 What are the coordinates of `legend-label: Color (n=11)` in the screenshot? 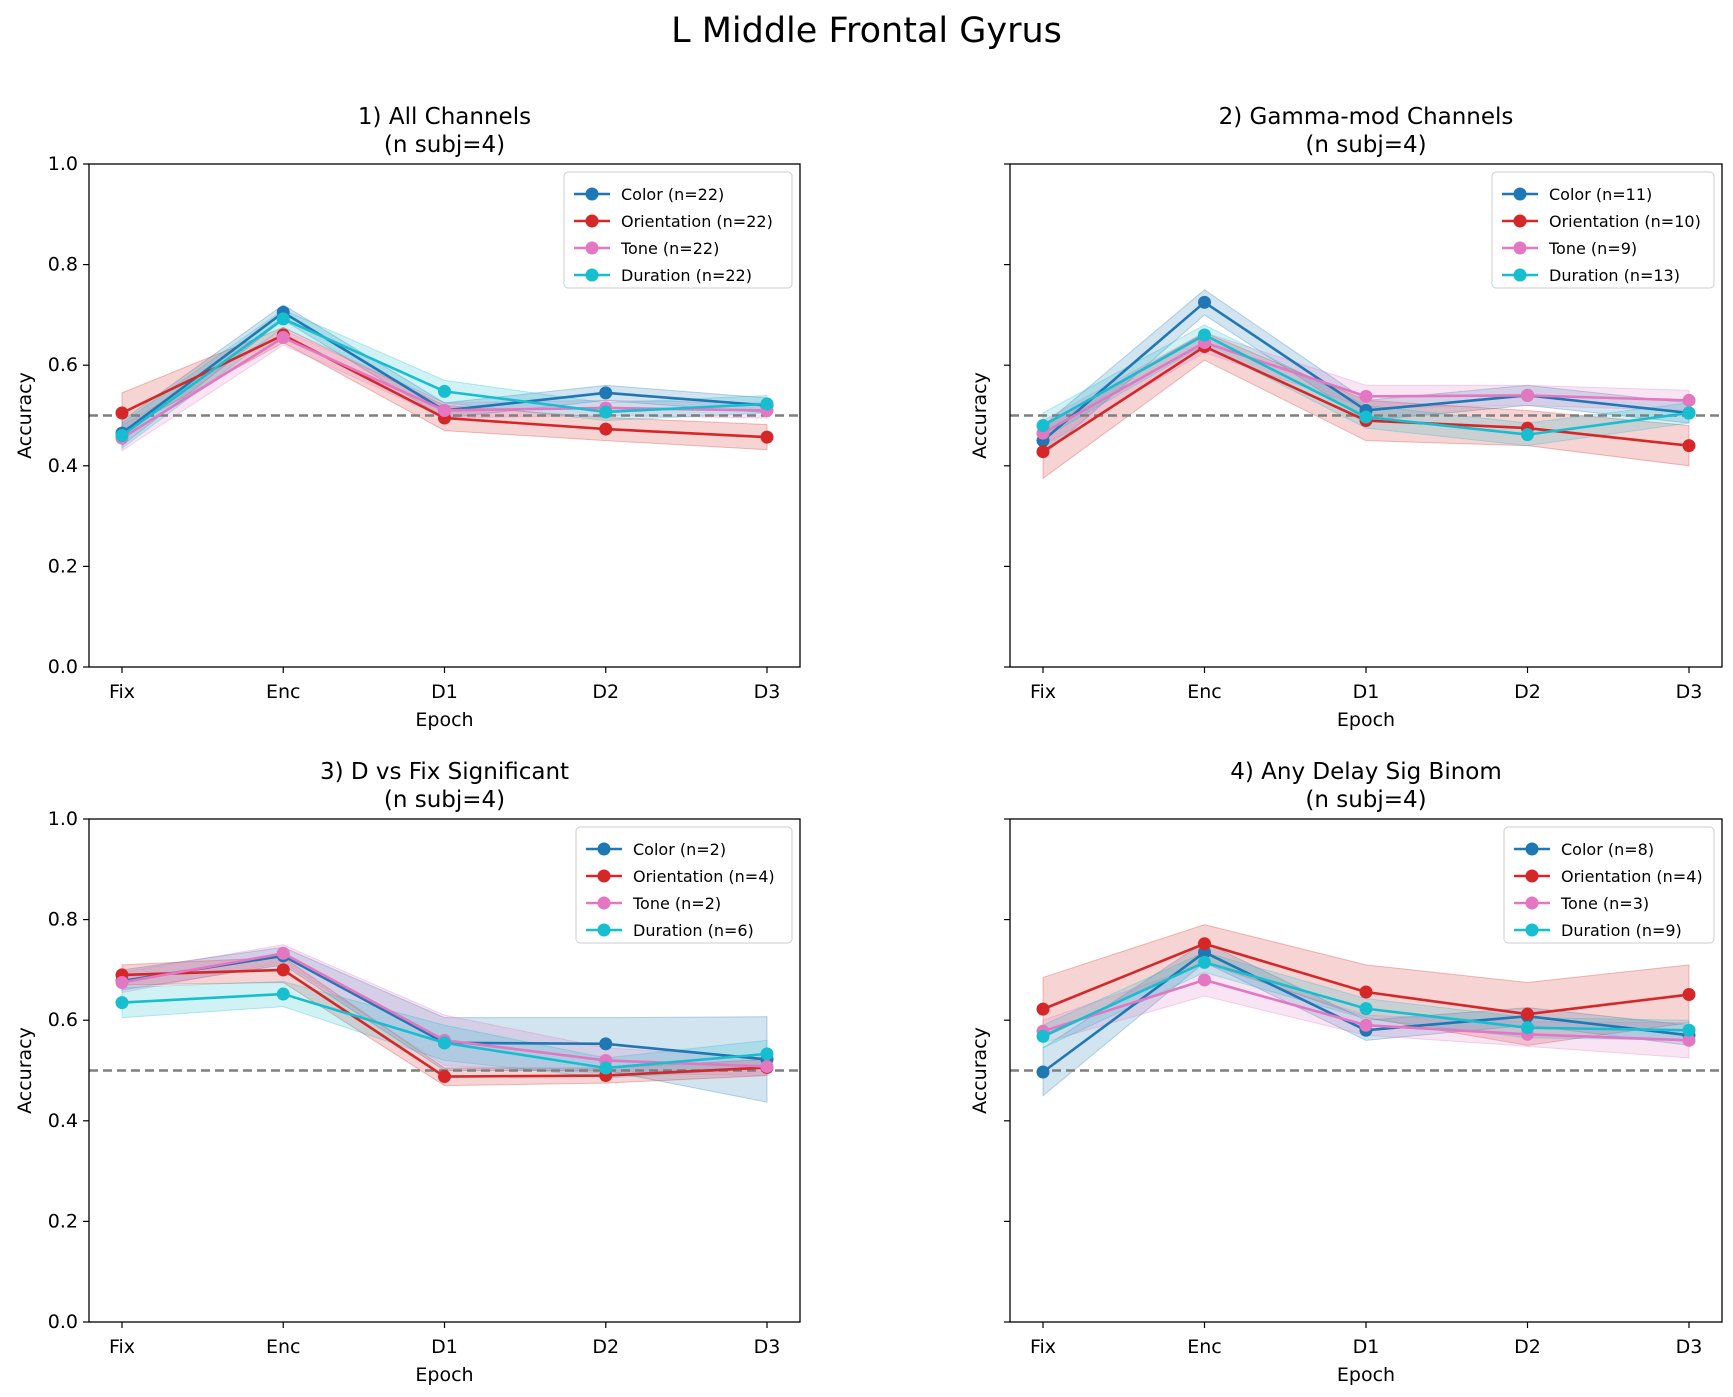 It's located at (1600, 194).